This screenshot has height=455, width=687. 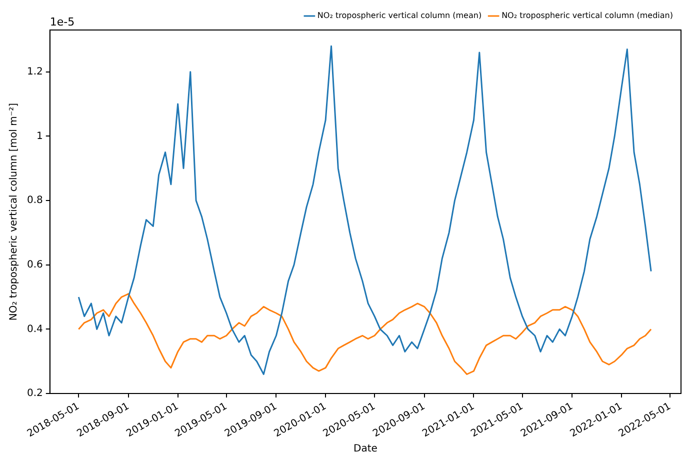 What do you see at coordinates (62, 21) in the screenshot?
I see `text: 1e-5` at bounding box center [62, 21].